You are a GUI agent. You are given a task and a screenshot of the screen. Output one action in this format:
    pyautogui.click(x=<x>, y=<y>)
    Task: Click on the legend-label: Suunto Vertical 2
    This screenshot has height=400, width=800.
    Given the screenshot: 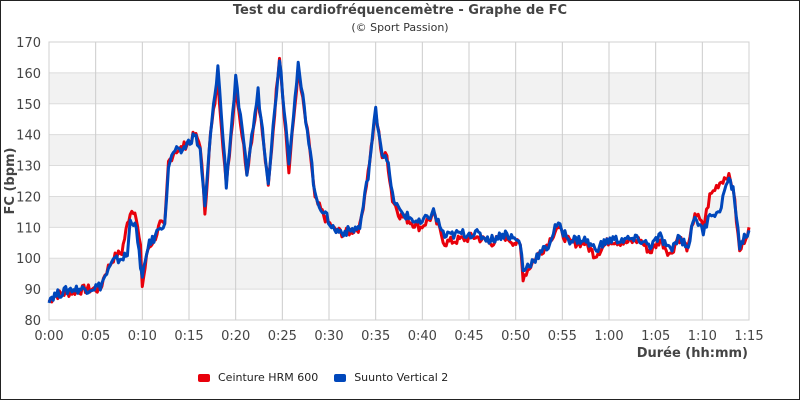 What is the action you would take?
    pyautogui.click(x=401, y=377)
    